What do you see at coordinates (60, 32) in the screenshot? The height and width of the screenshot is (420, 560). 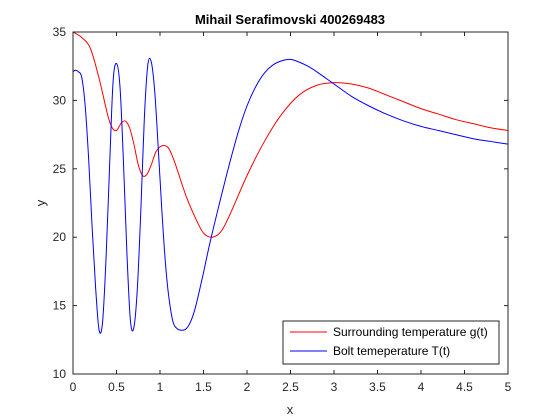 I see `y-tick-label: 35` at bounding box center [60, 32].